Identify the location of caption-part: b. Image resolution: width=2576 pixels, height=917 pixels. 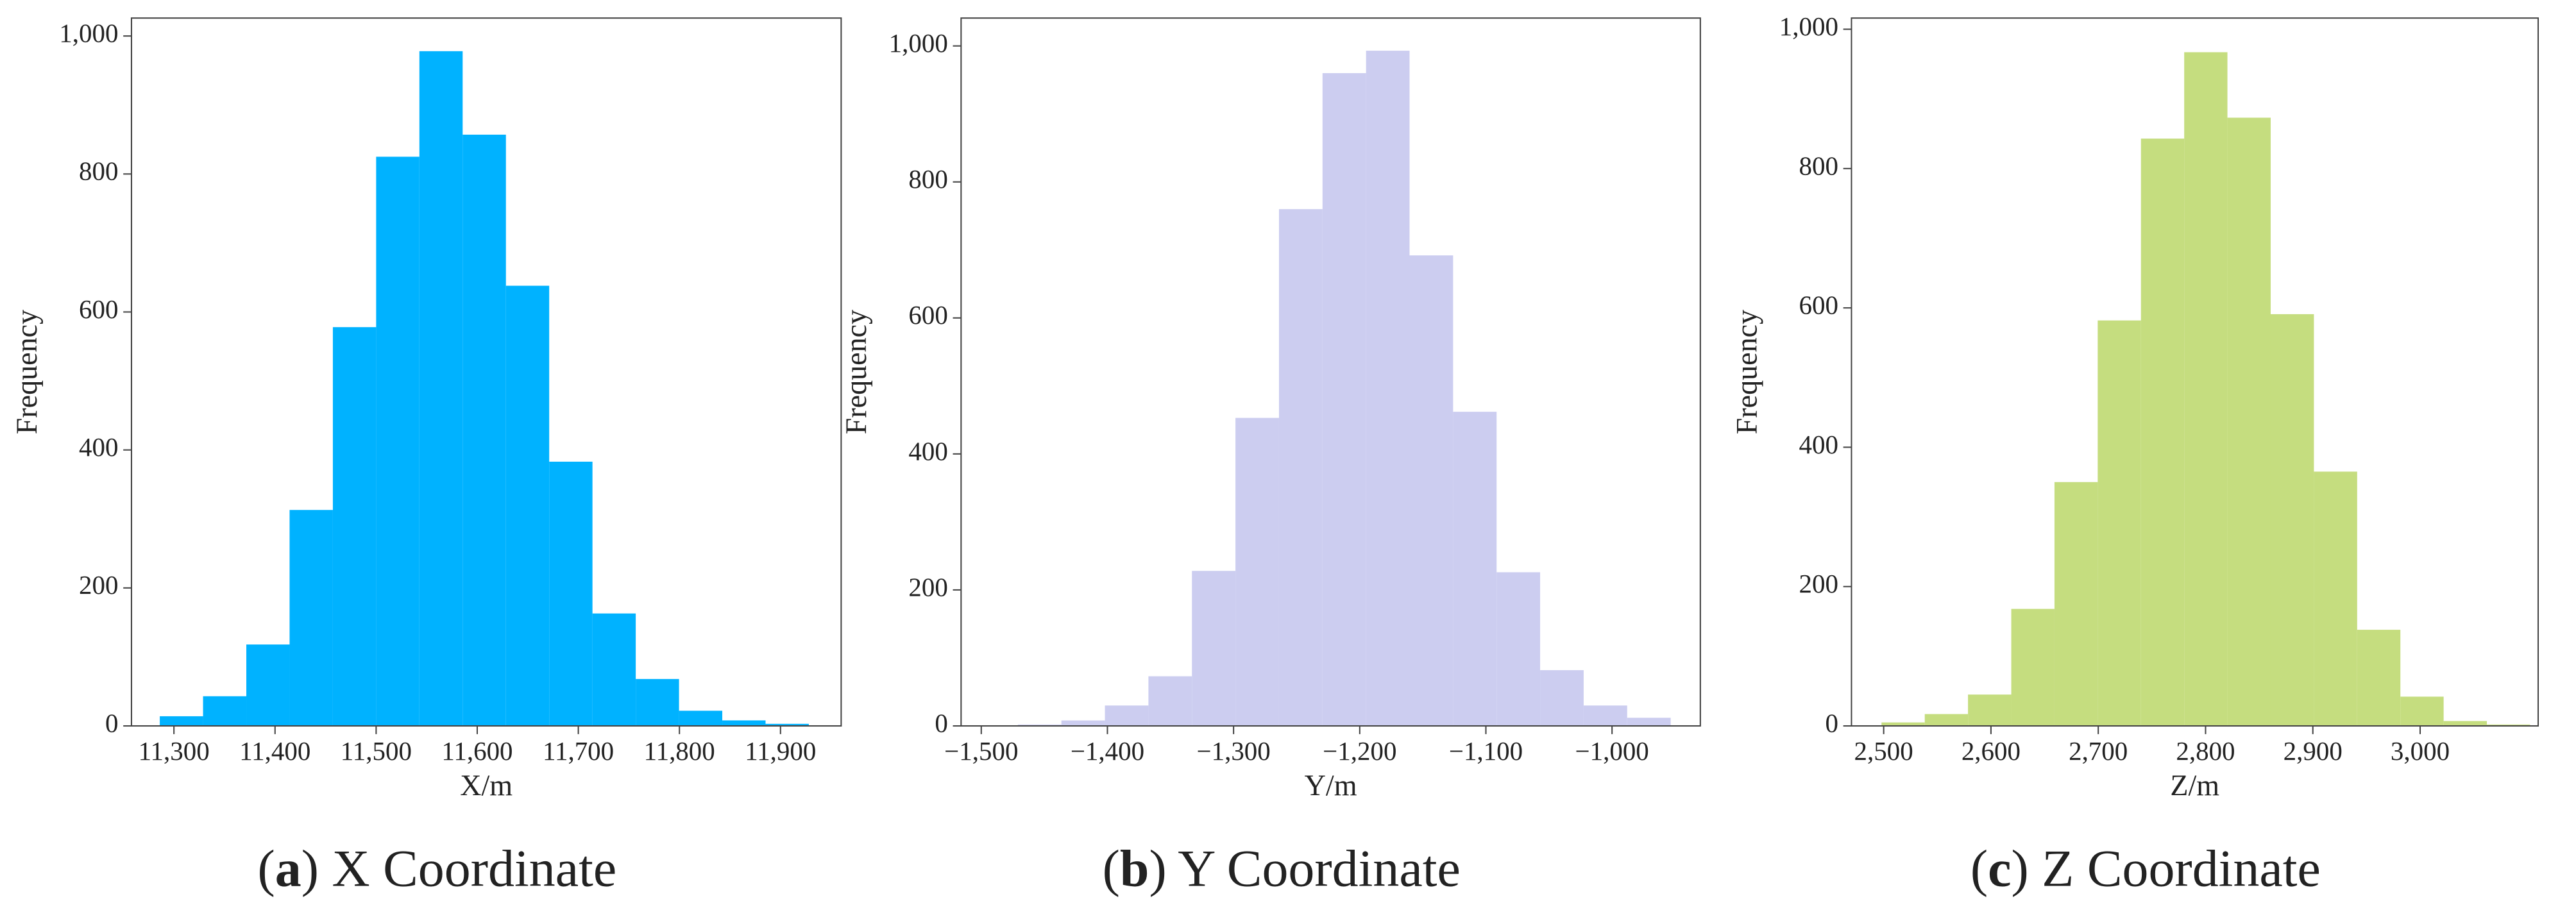
(1134, 868).